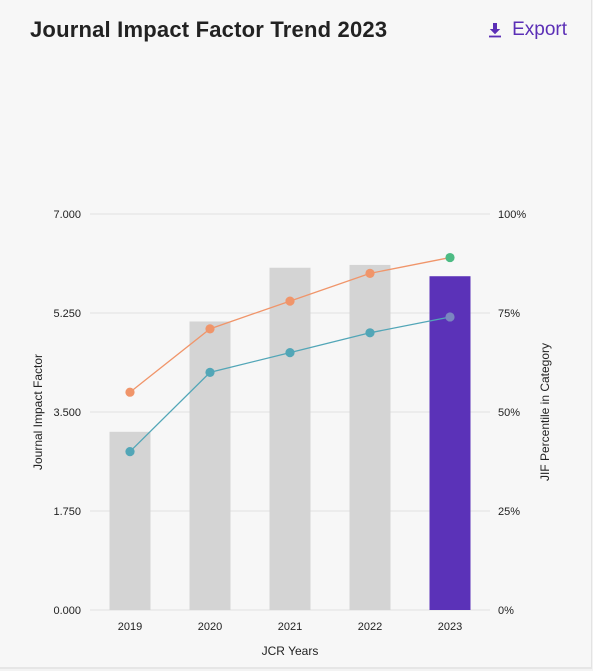 This screenshot has width=593, height=671. Describe the element at coordinates (509, 413) in the screenshot. I see `y2-tick-label: 50%` at that location.